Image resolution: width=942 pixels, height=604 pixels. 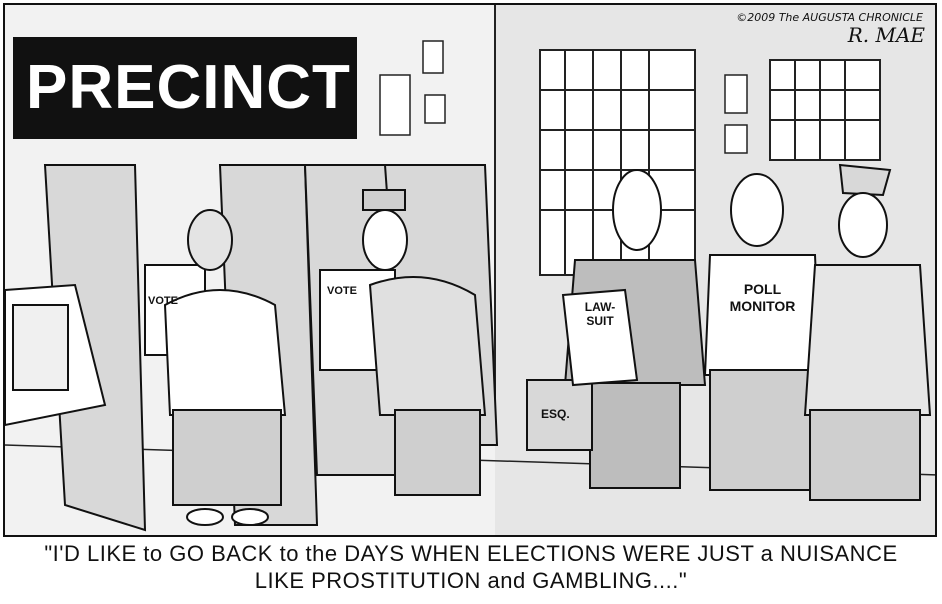 What do you see at coordinates (600, 321) in the screenshot?
I see `lawsuit-line-2: SUIT` at bounding box center [600, 321].